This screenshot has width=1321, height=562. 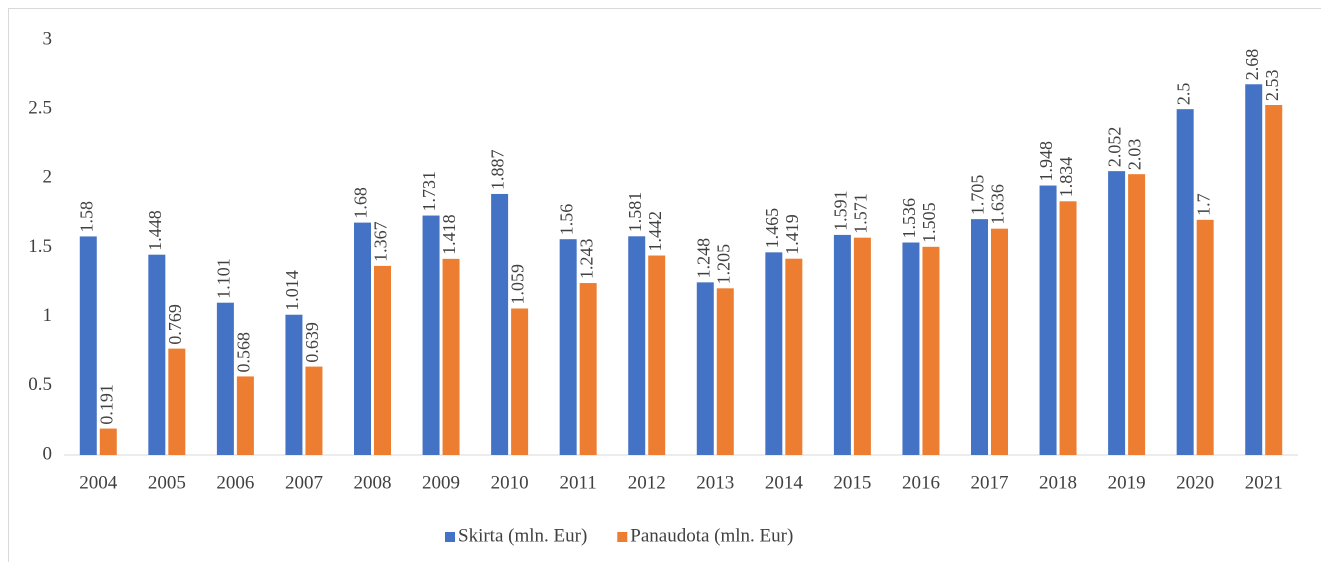 What do you see at coordinates (715, 482) in the screenshot?
I see `x-tick-label: 2013` at bounding box center [715, 482].